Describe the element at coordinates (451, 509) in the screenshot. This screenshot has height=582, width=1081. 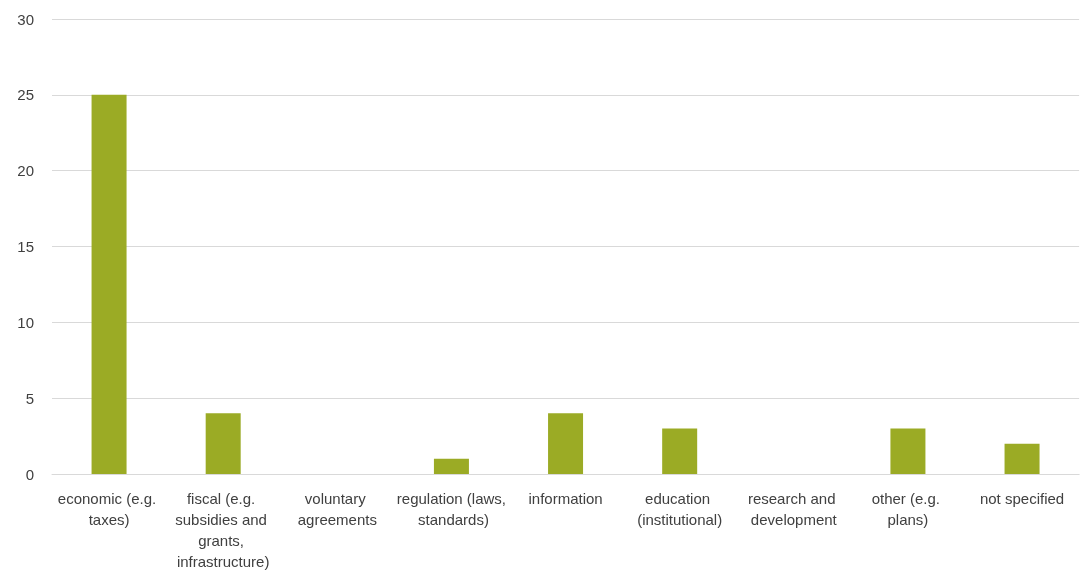
I see `x-tick-label: regulation (laws, standards)` at that location.